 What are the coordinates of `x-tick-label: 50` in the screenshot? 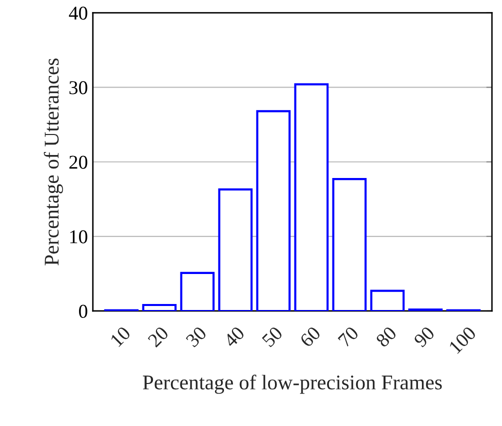 It's located at (273, 337).